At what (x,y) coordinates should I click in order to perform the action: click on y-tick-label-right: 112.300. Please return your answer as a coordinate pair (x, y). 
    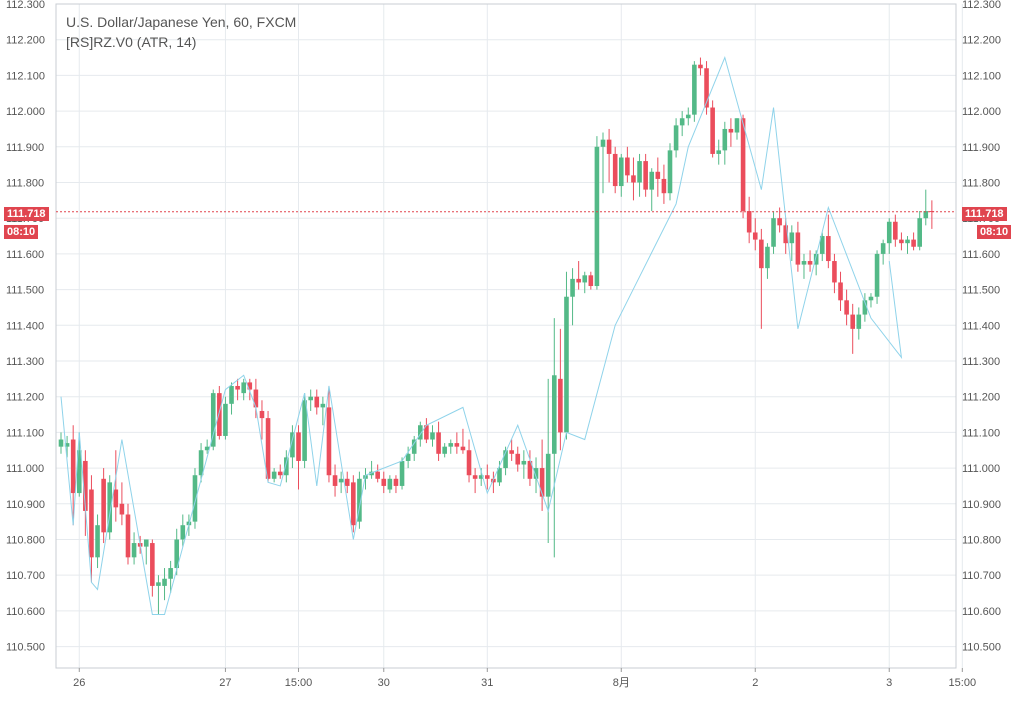
    Looking at the image, I should click on (981, 5).